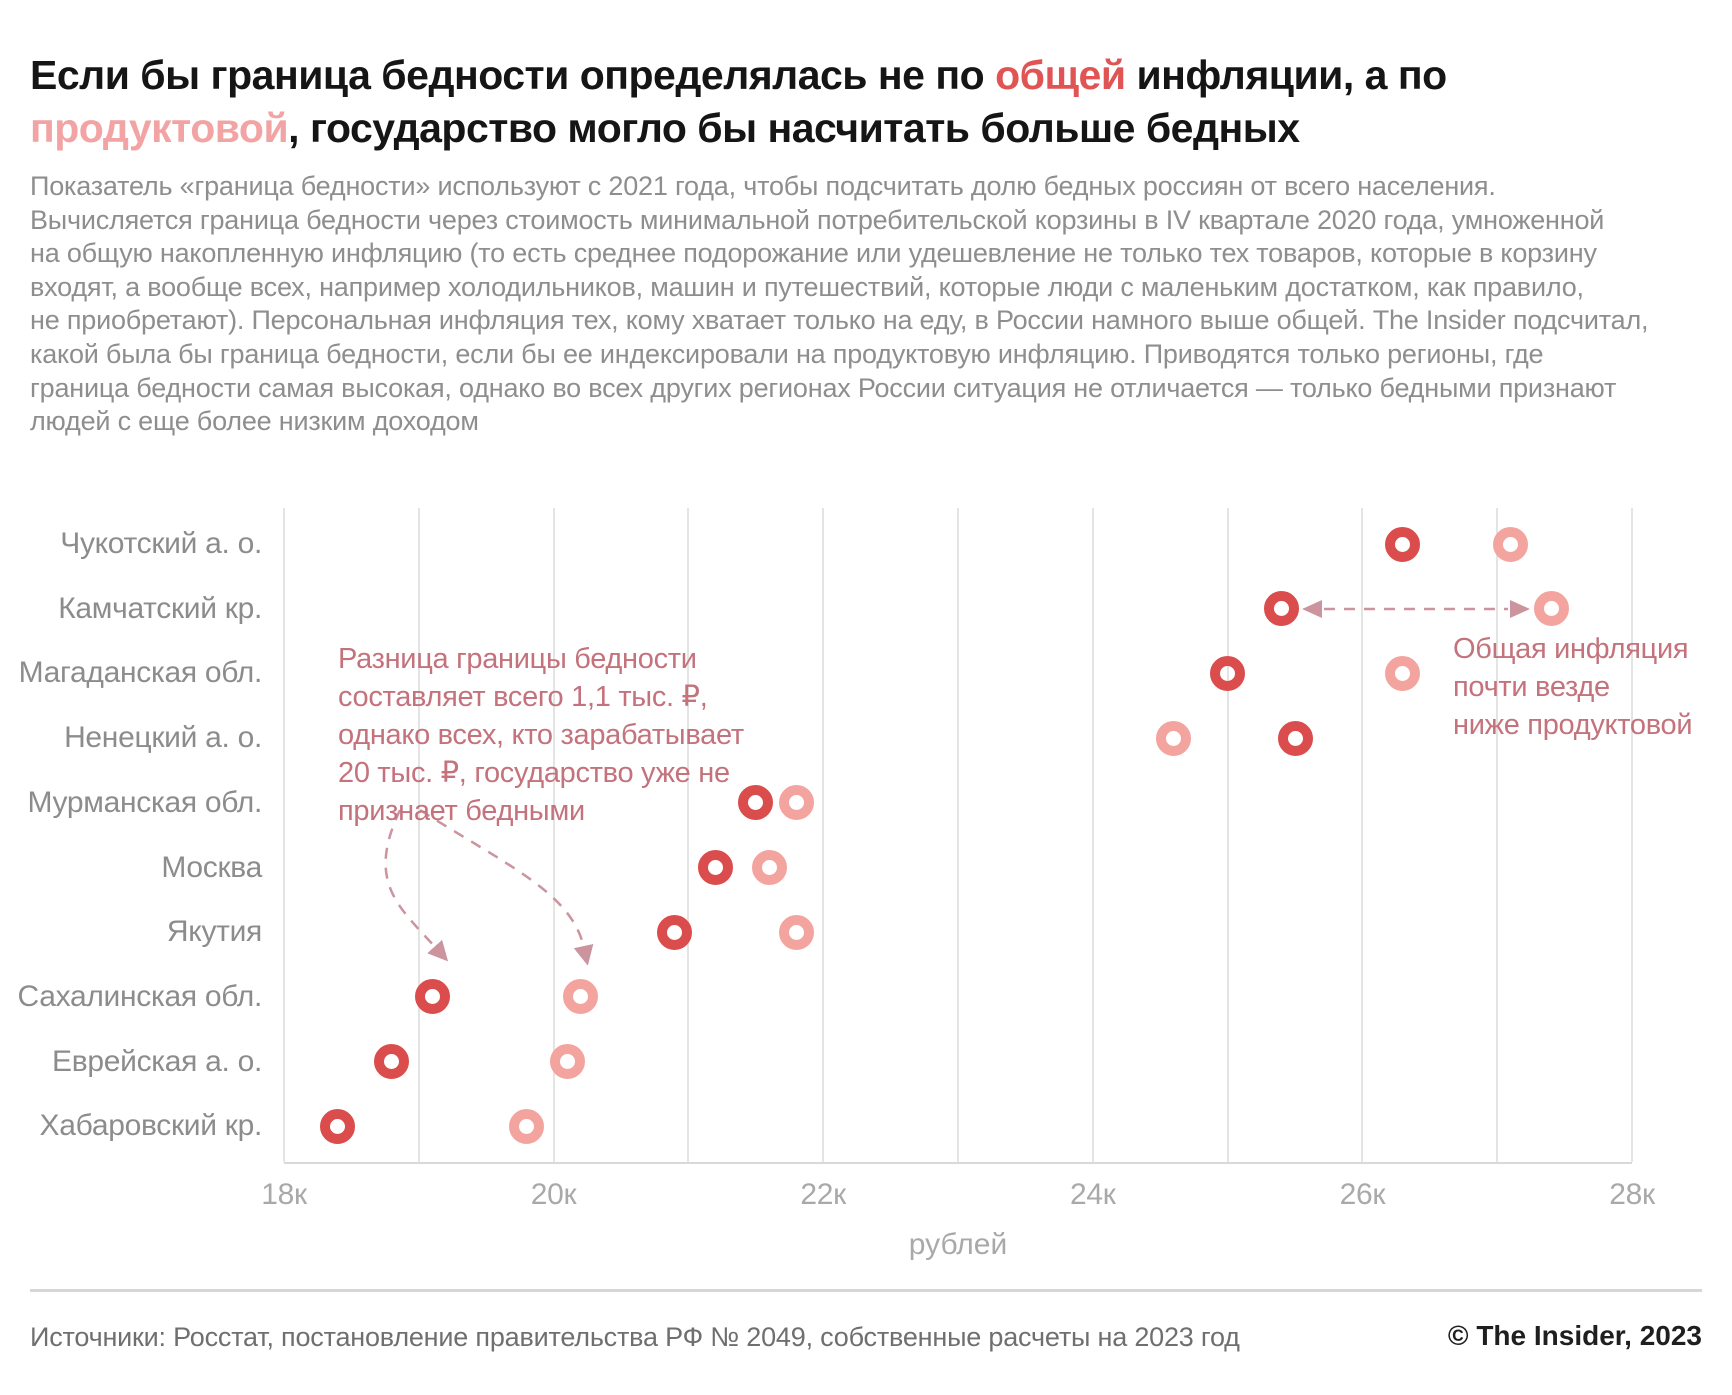  I want to click on y-axis-label: Еврейская а. о., so click(157, 1061).